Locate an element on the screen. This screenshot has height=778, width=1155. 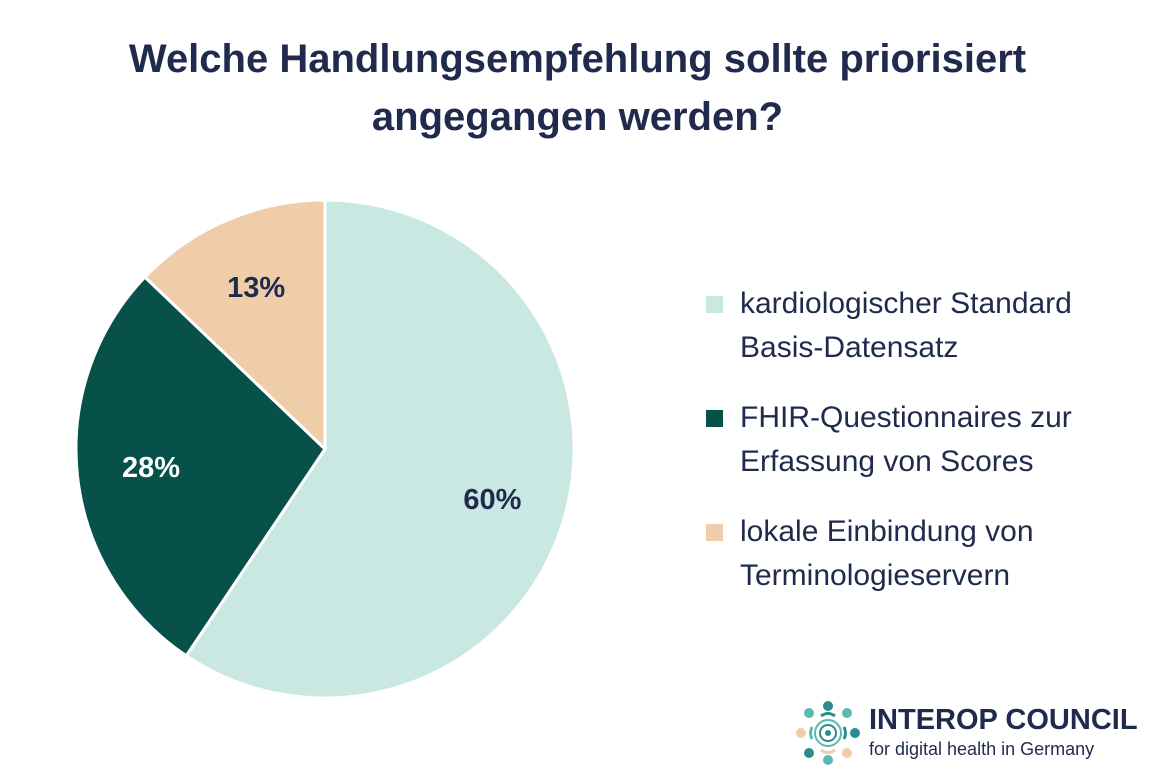
legend-label-line-2: Erfassung von Scores is located at coordinates (887, 461).